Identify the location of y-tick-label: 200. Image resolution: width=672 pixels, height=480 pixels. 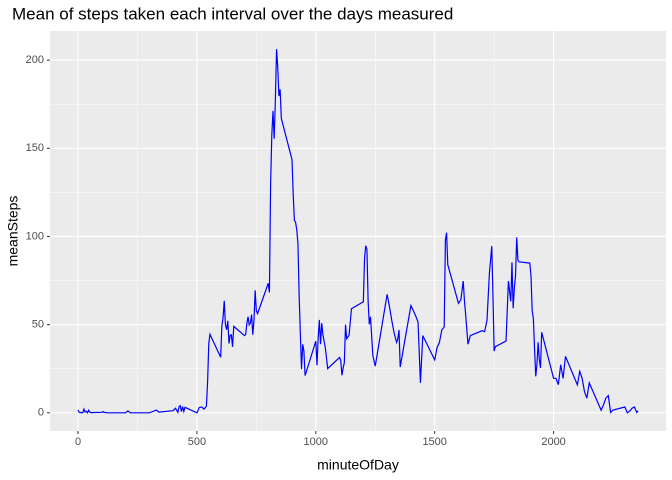
(35, 60).